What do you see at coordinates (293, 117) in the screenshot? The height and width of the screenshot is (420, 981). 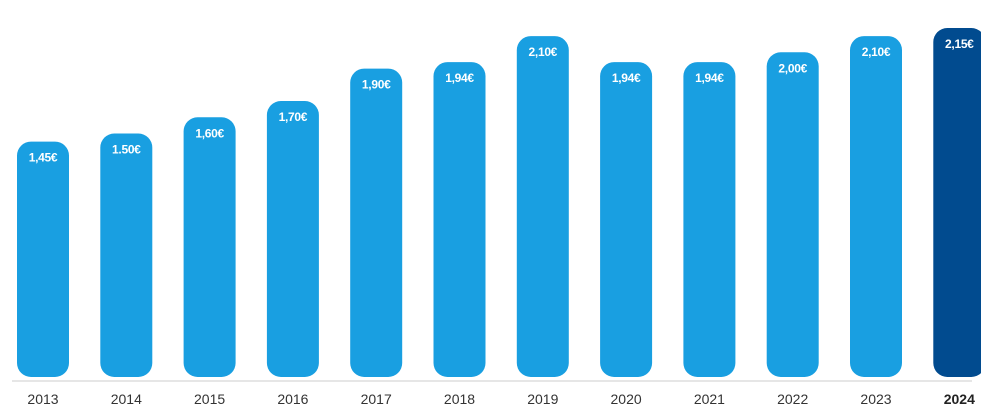 I see `data-label-2016: 1,70€` at bounding box center [293, 117].